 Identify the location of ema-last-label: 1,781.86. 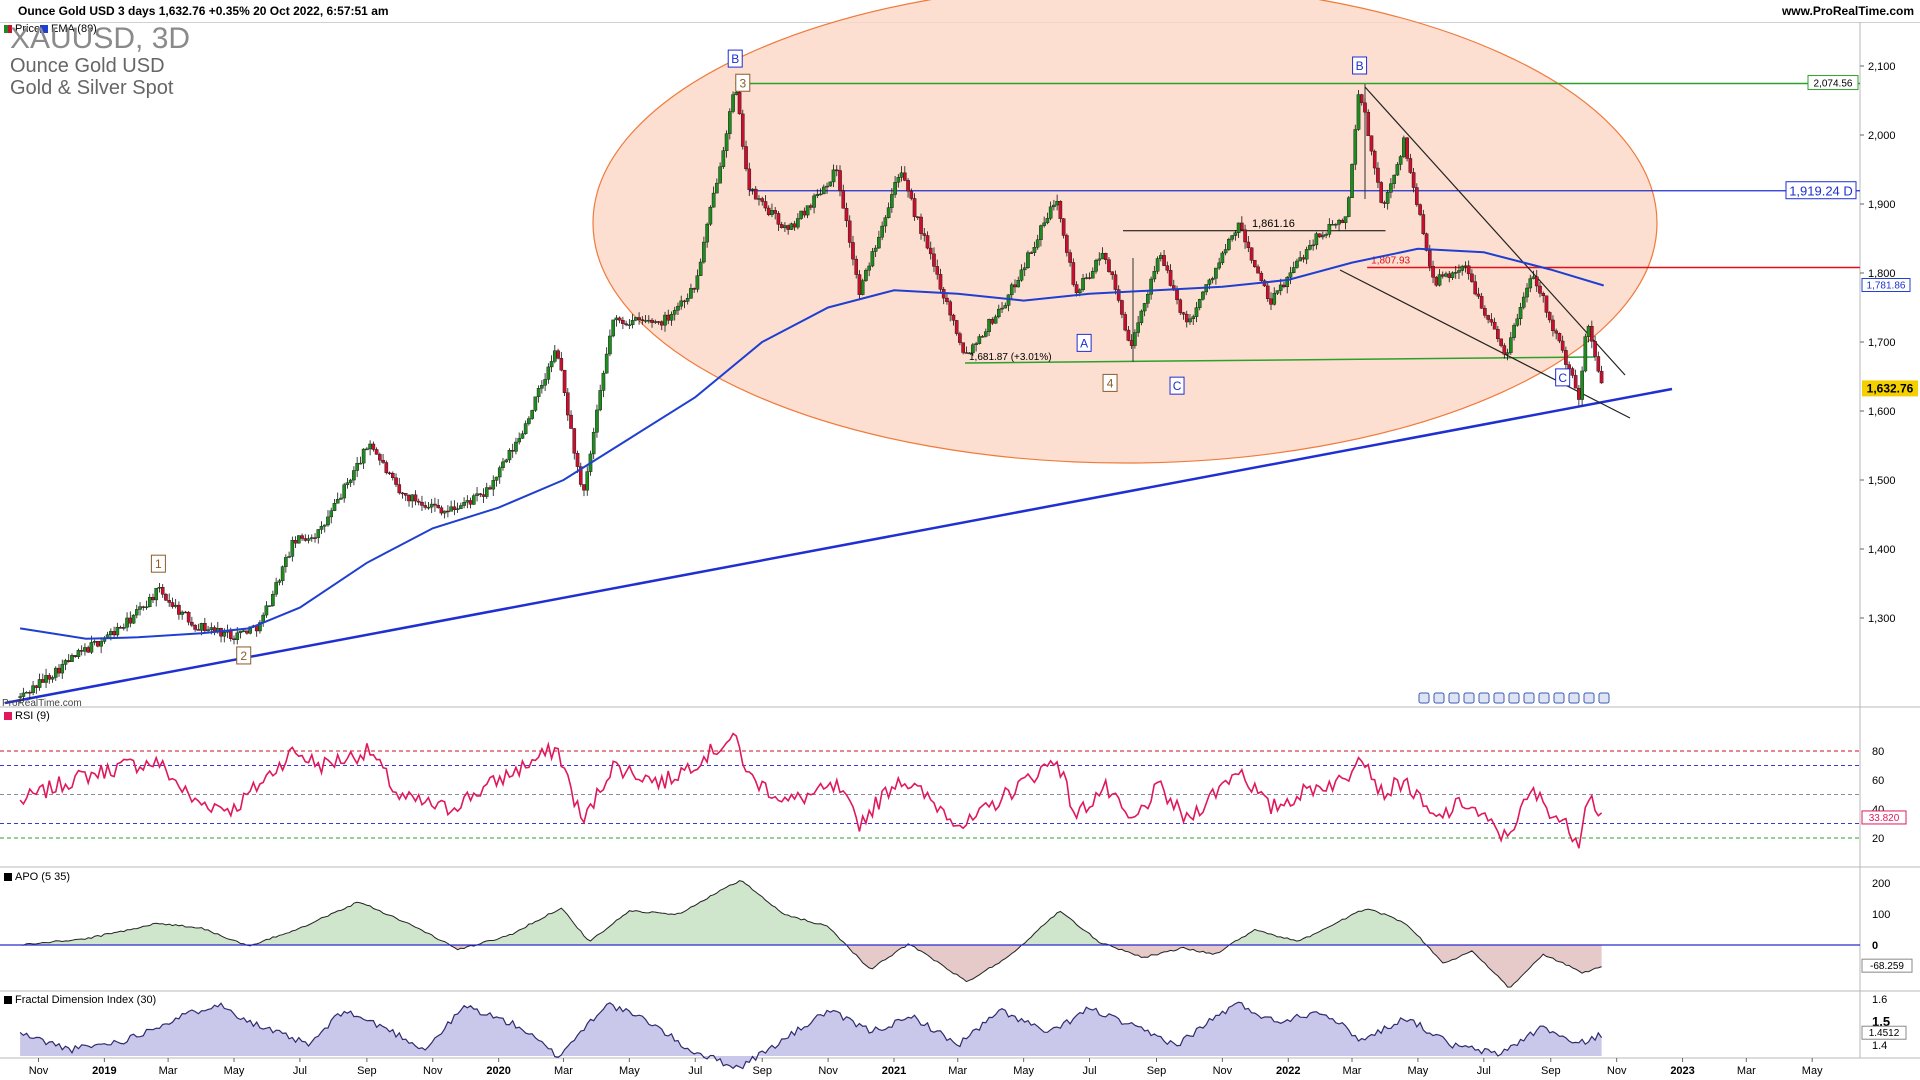
(1886, 286).